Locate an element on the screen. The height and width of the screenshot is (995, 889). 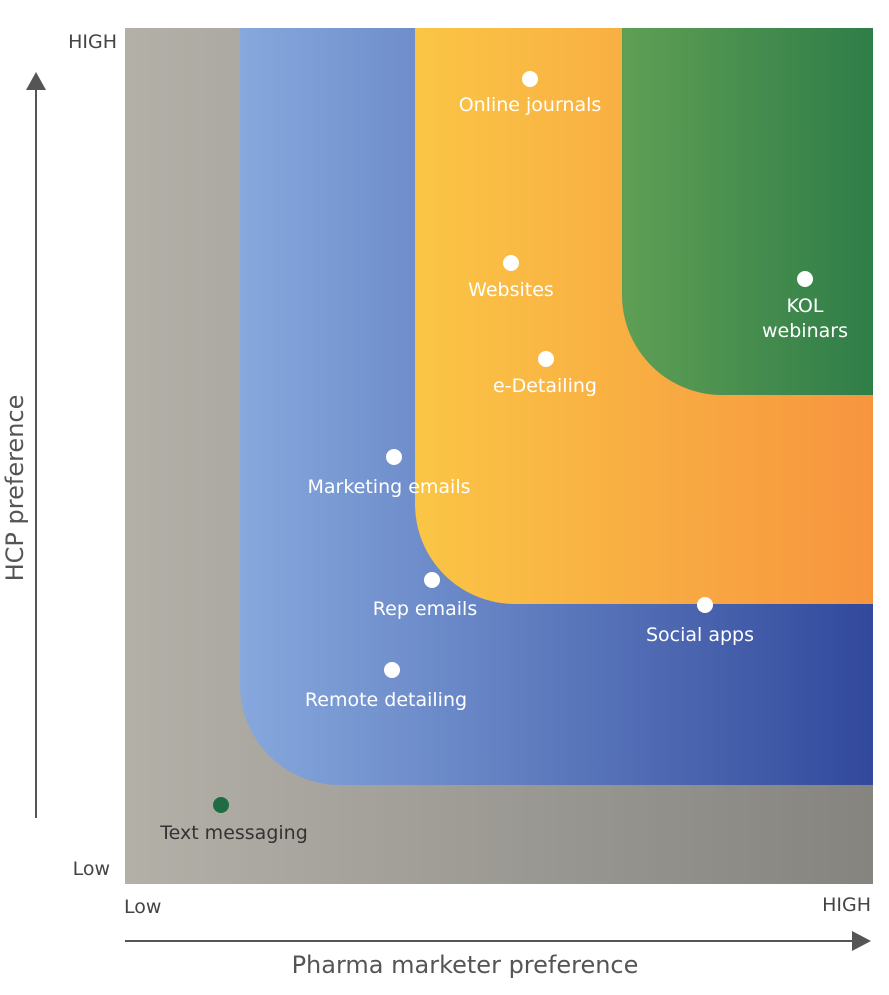
point-label: Social apps is located at coordinates (700, 635).